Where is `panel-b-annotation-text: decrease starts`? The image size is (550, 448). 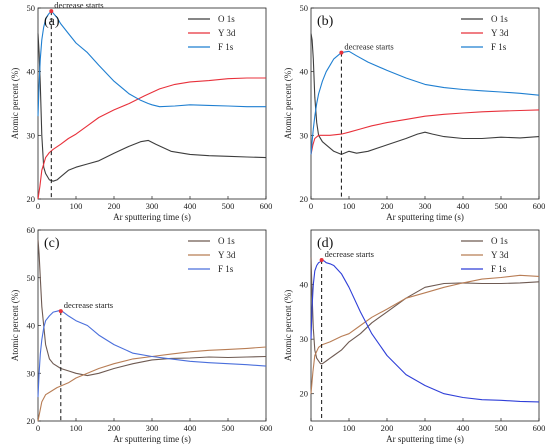
panel-b-annotation-text: decrease starts is located at coordinates (368, 47).